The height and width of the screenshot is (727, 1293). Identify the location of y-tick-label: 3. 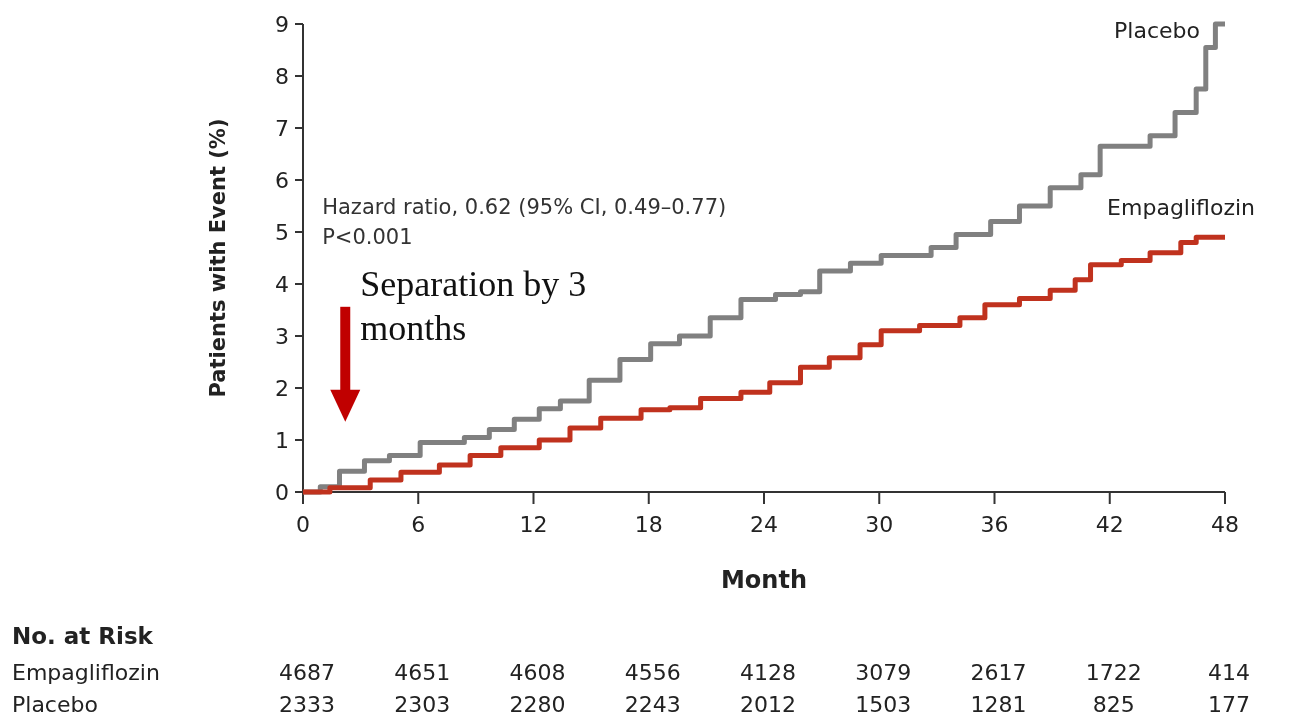
(282, 336).